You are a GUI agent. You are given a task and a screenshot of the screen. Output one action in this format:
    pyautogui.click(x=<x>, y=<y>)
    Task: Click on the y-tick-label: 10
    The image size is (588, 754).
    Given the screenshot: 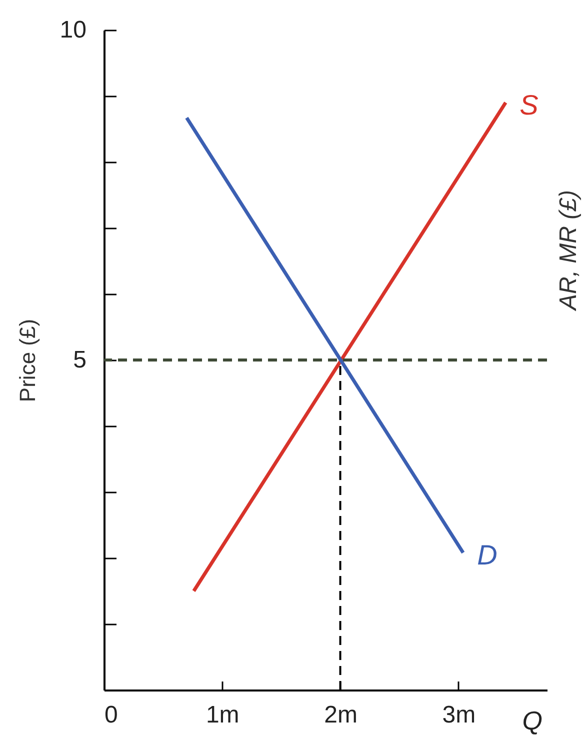 What is the action you would take?
    pyautogui.click(x=73, y=30)
    